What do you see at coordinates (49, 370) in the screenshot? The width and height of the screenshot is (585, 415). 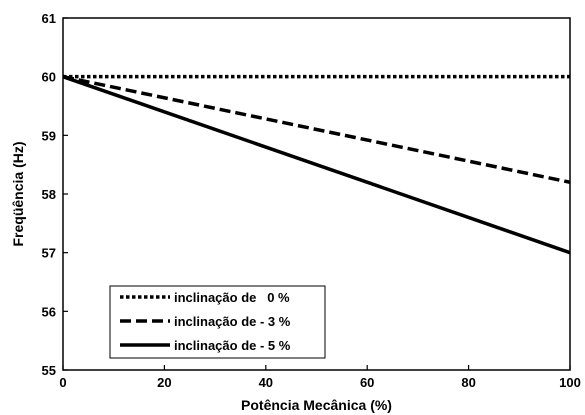 I see `y-tick-label: 55` at bounding box center [49, 370].